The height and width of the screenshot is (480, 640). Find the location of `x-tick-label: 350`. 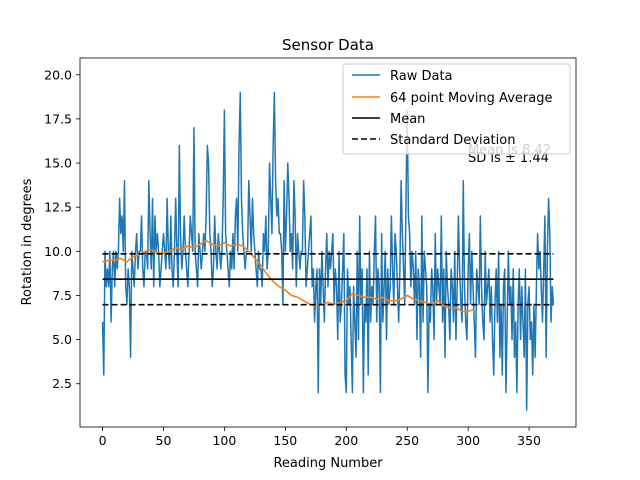

x-tick-label: 350 is located at coordinates (529, 440).